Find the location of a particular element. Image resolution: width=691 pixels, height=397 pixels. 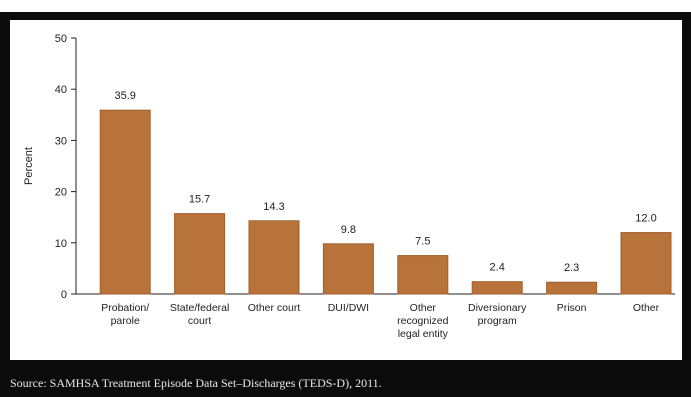

y-tick-label: 30 is located at coordinates (61, 141).